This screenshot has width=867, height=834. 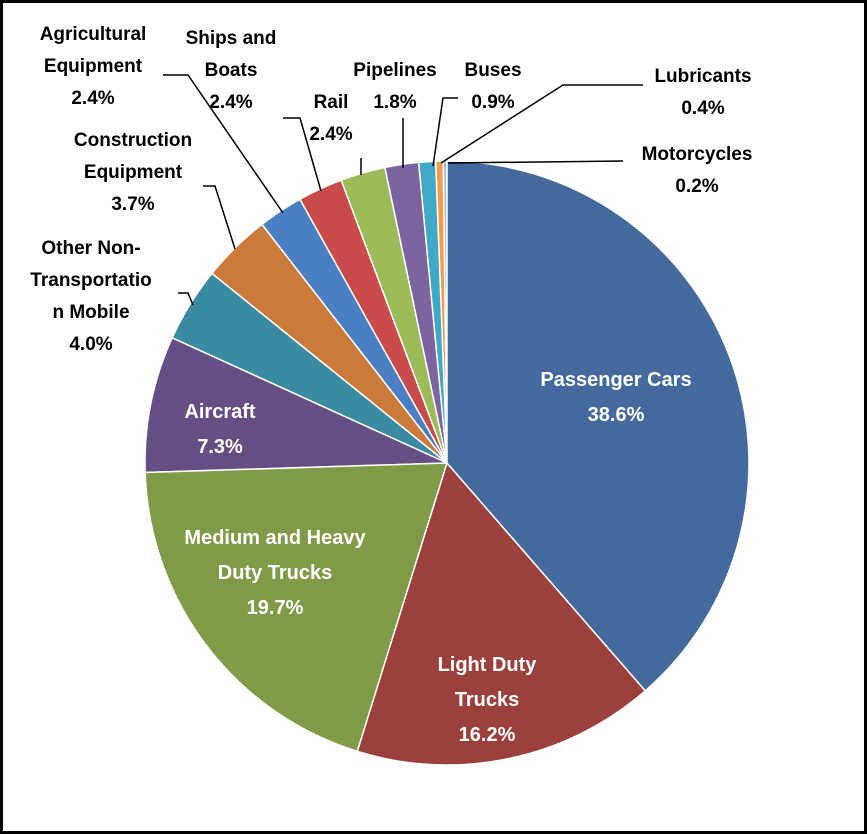 What do you see at coordinates (703, 76) in the screenshot?
I see `category-label: Lubricants` at bounding box center [703, 76].